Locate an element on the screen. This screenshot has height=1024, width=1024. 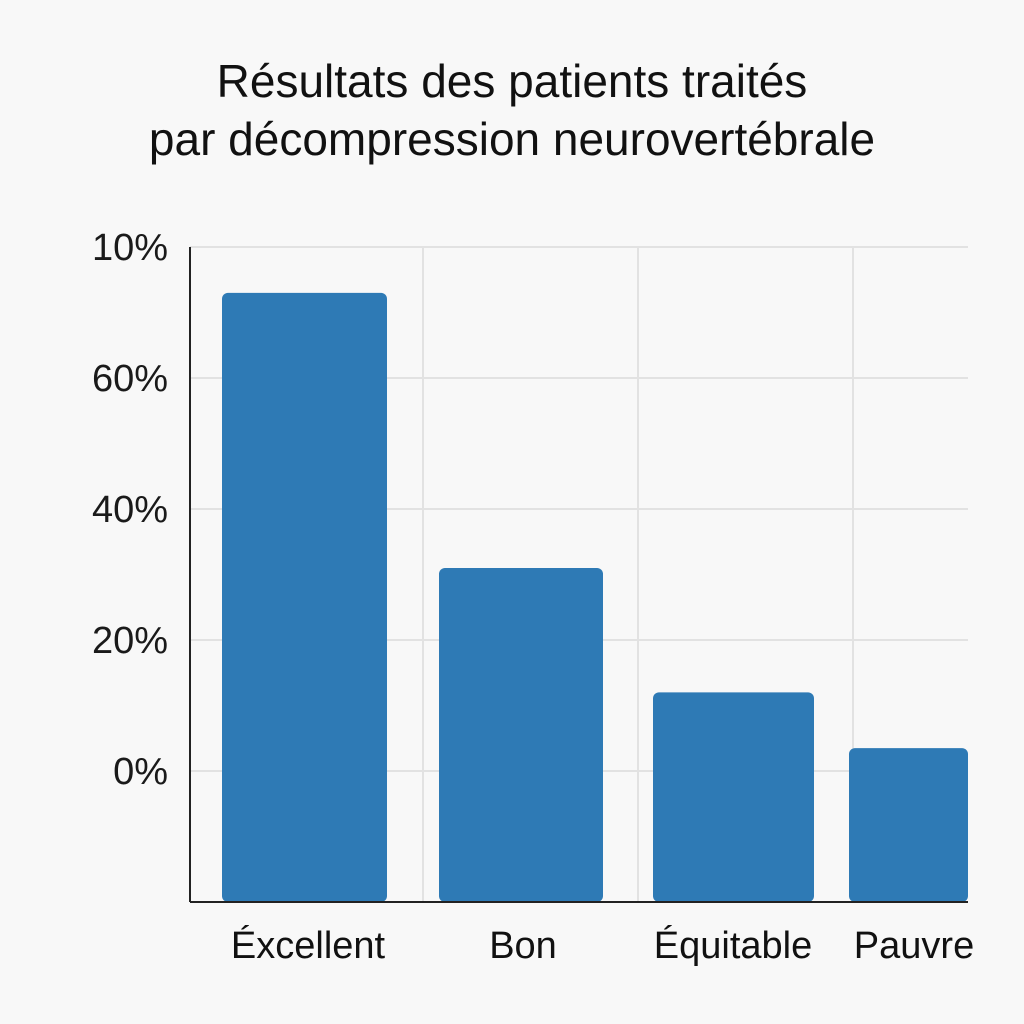
x-category-label: Bon is located at coordinates (523, 946).